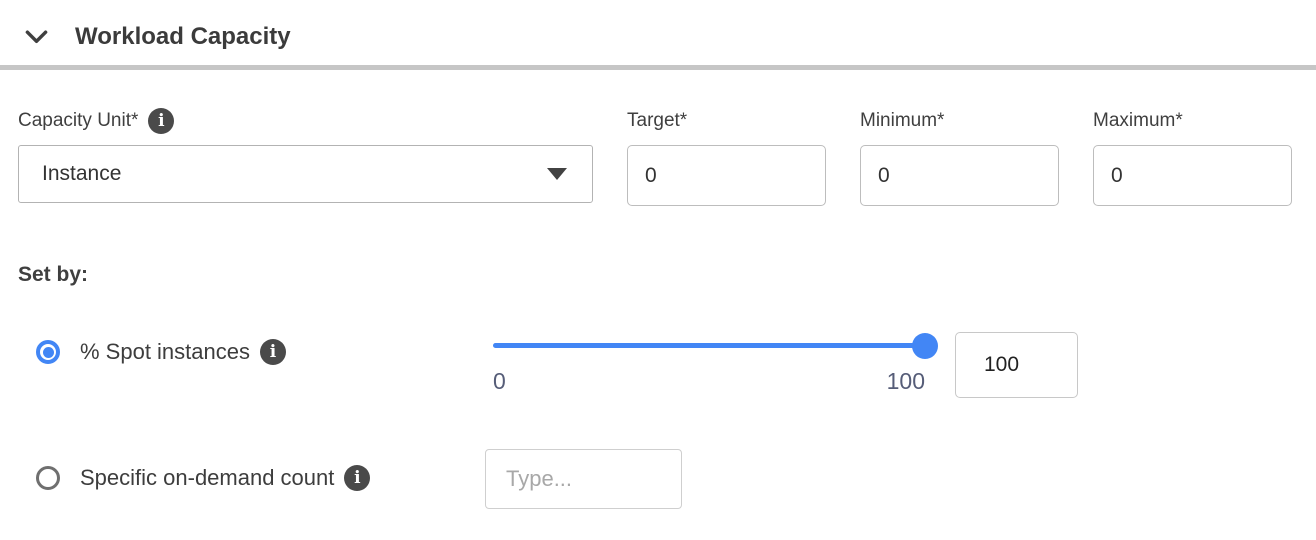  Describe the element at coordinates (305, 174) in the screenshot. I see `capacity-unit-select: Instance` at that location.